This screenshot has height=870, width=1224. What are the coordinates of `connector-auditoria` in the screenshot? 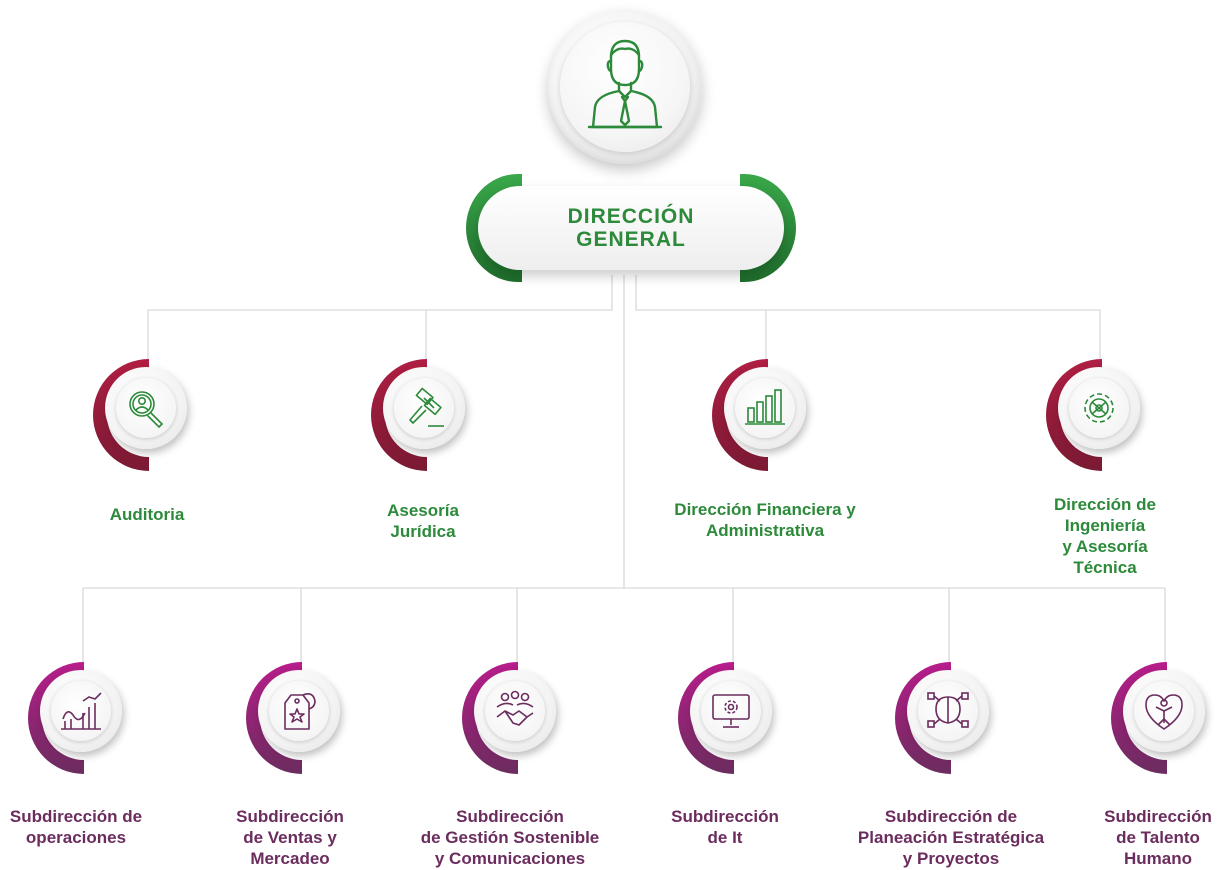 It's located at (380, 318).